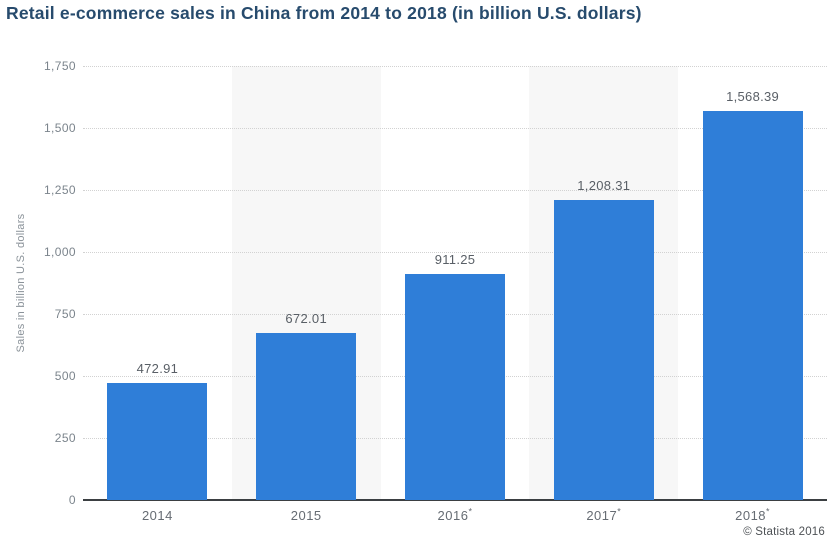 The height and width of the screenshot is (543, 829). What do you see at coordinates (157, 515) in the screenshot?
I see `x-axis-label: 2014` at bounding box center [157, 515].